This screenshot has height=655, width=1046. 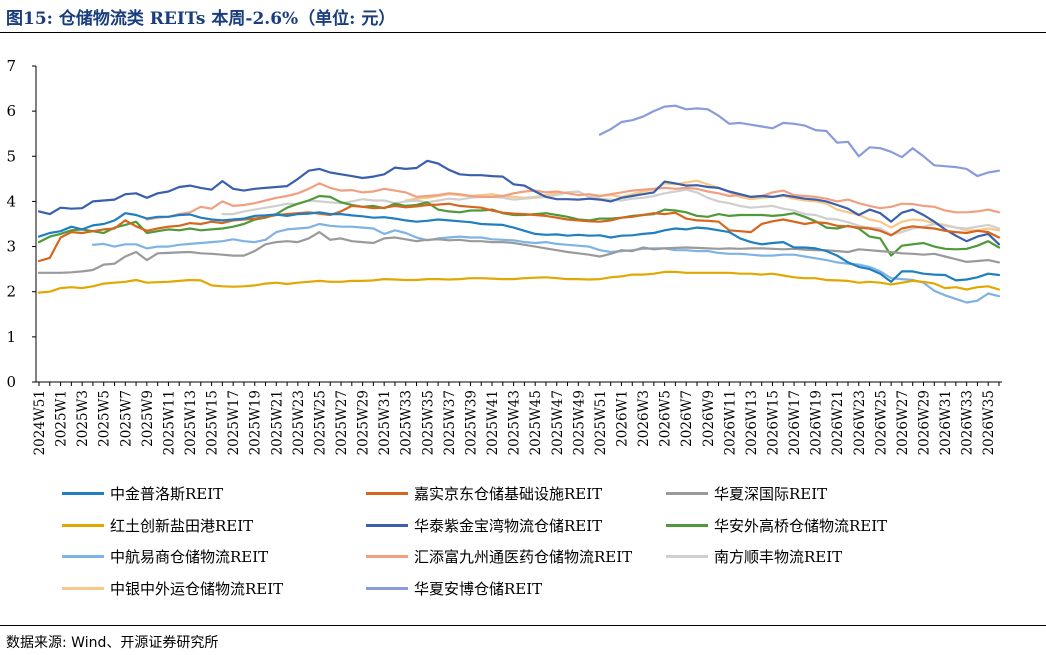 I want to click on y-tick-label: 0, so click(x=11, y=382).